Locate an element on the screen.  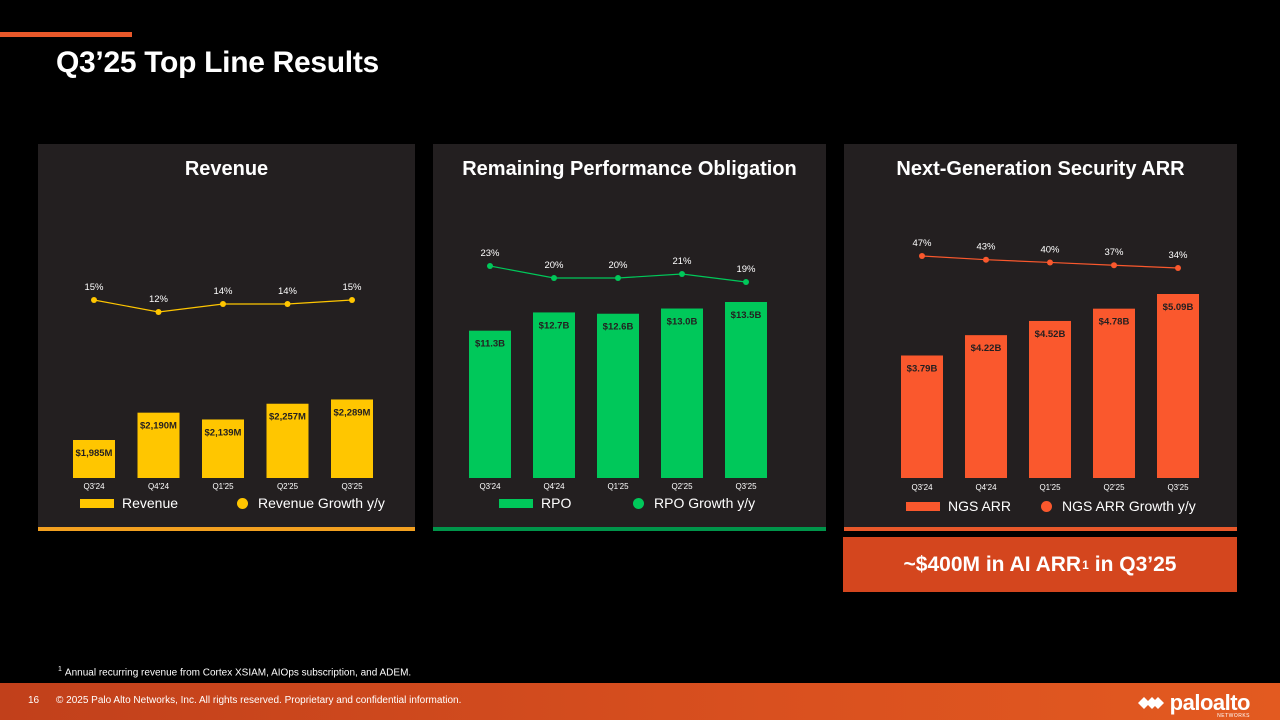
bar-data-label: $13.5B is located at coordinates (746, 315).